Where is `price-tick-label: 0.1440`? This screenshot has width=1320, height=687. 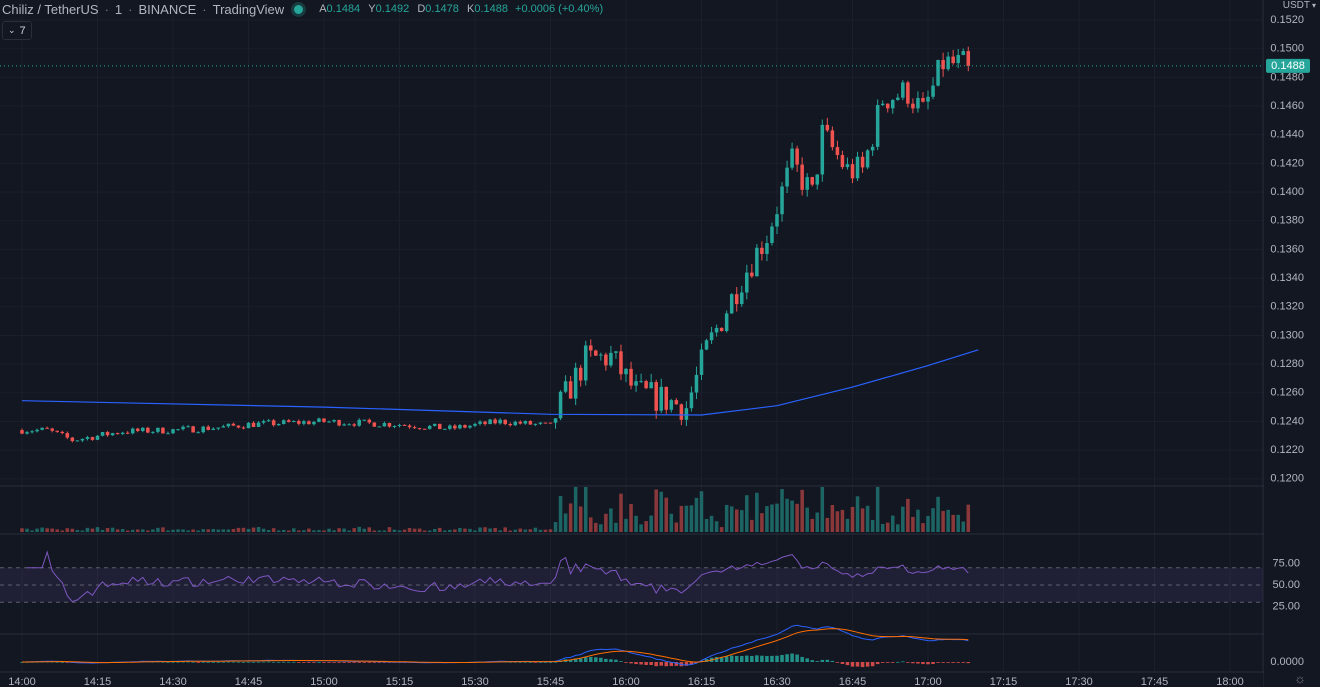 price-tick-label: 0.1440 is located at coordinates (1287, 135).